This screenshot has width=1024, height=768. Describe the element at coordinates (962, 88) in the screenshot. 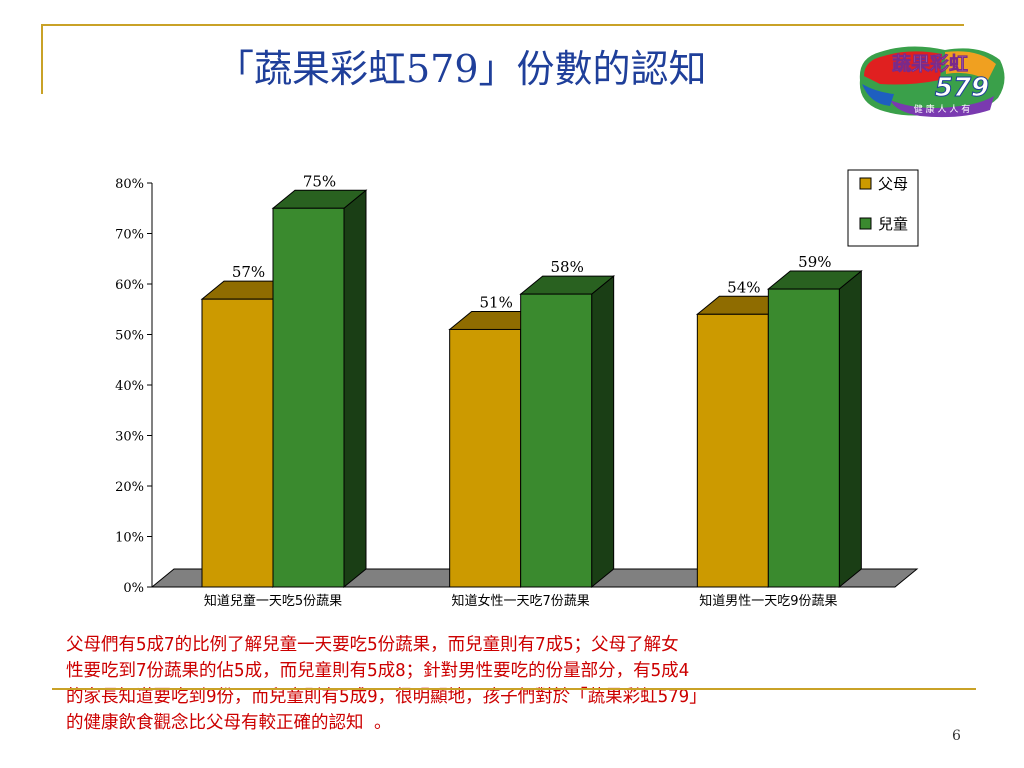

I see `svg-text: 579` at that location.